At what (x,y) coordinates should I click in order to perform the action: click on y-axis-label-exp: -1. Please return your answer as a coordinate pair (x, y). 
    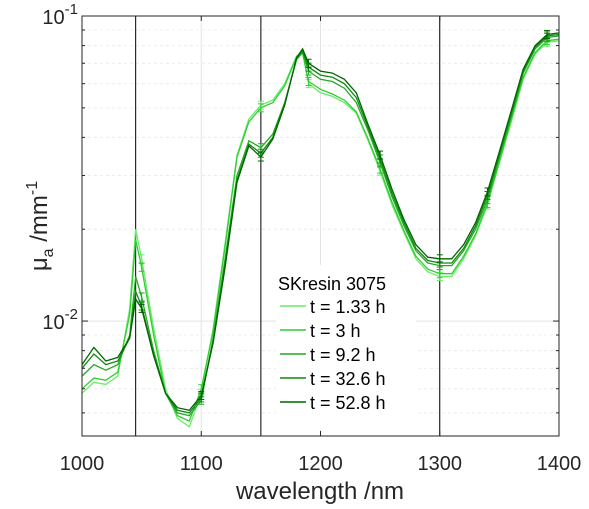
    Looking at the image, I should click on (32, 188).